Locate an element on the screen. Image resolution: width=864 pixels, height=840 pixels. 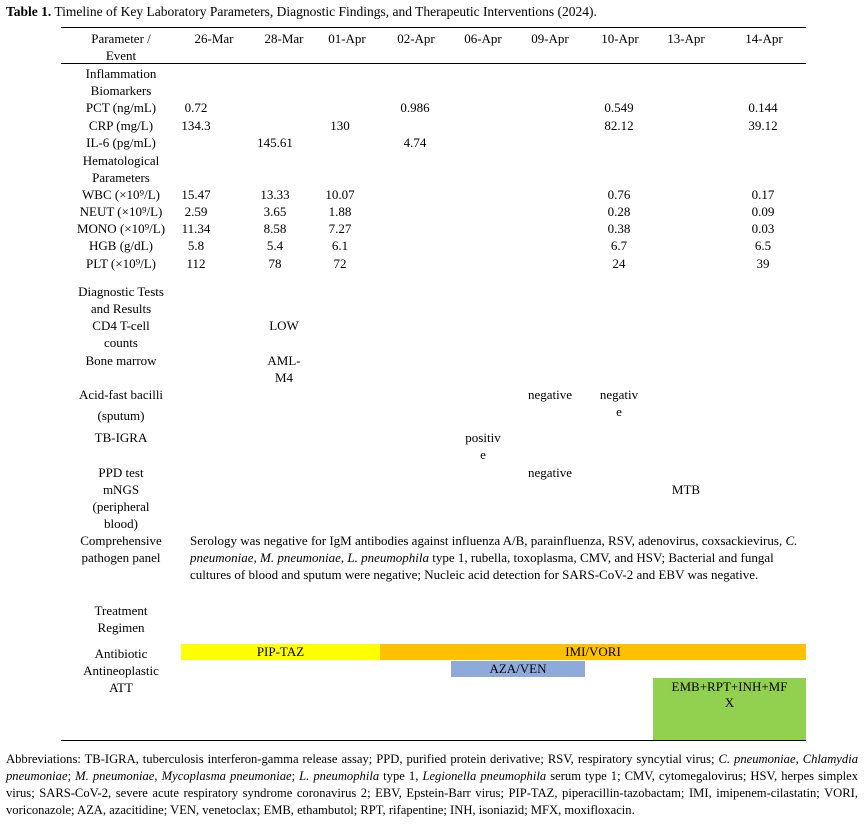
row-label-crp: CRP (mg/L) is located at coordinates (121, 125).